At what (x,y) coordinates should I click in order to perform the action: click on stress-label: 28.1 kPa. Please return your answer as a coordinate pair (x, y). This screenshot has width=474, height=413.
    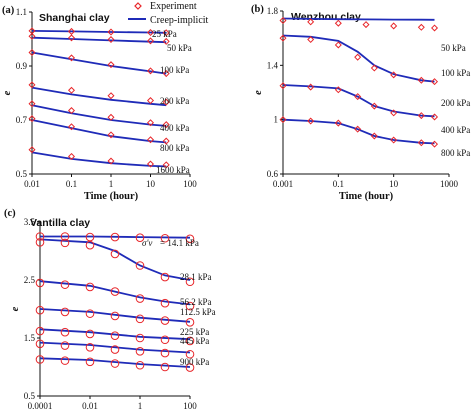
    Looking at the image, I should click on (196, 277).